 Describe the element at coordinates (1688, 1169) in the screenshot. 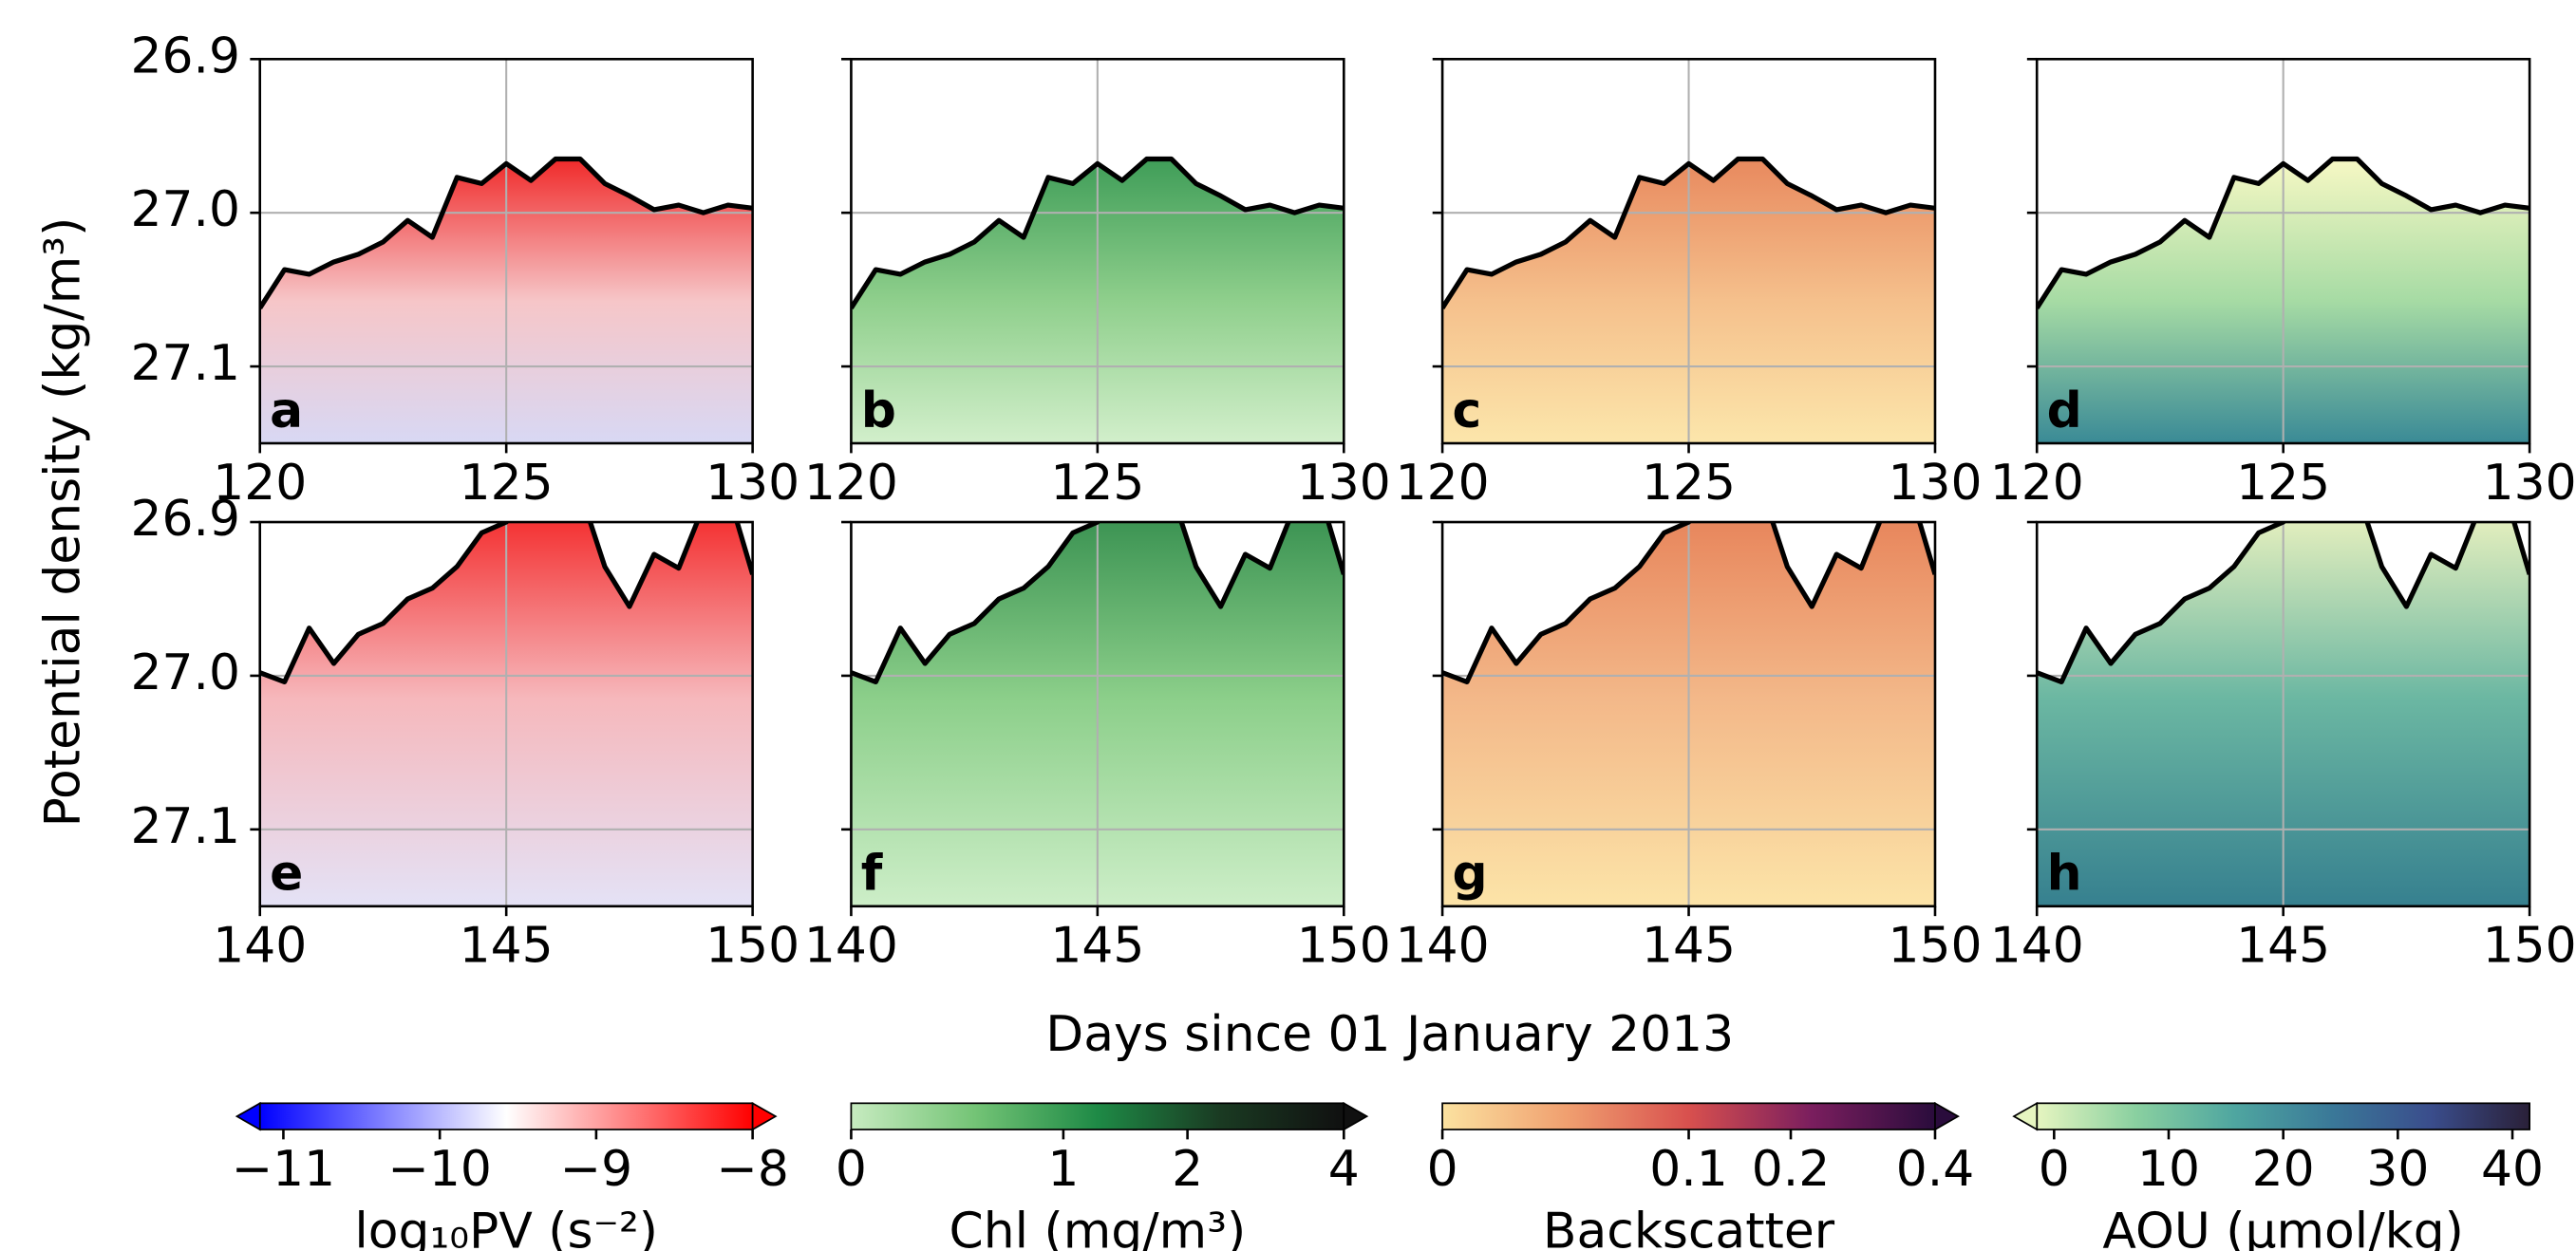

I see `colorbar-tick-label: 0.1` at that location.